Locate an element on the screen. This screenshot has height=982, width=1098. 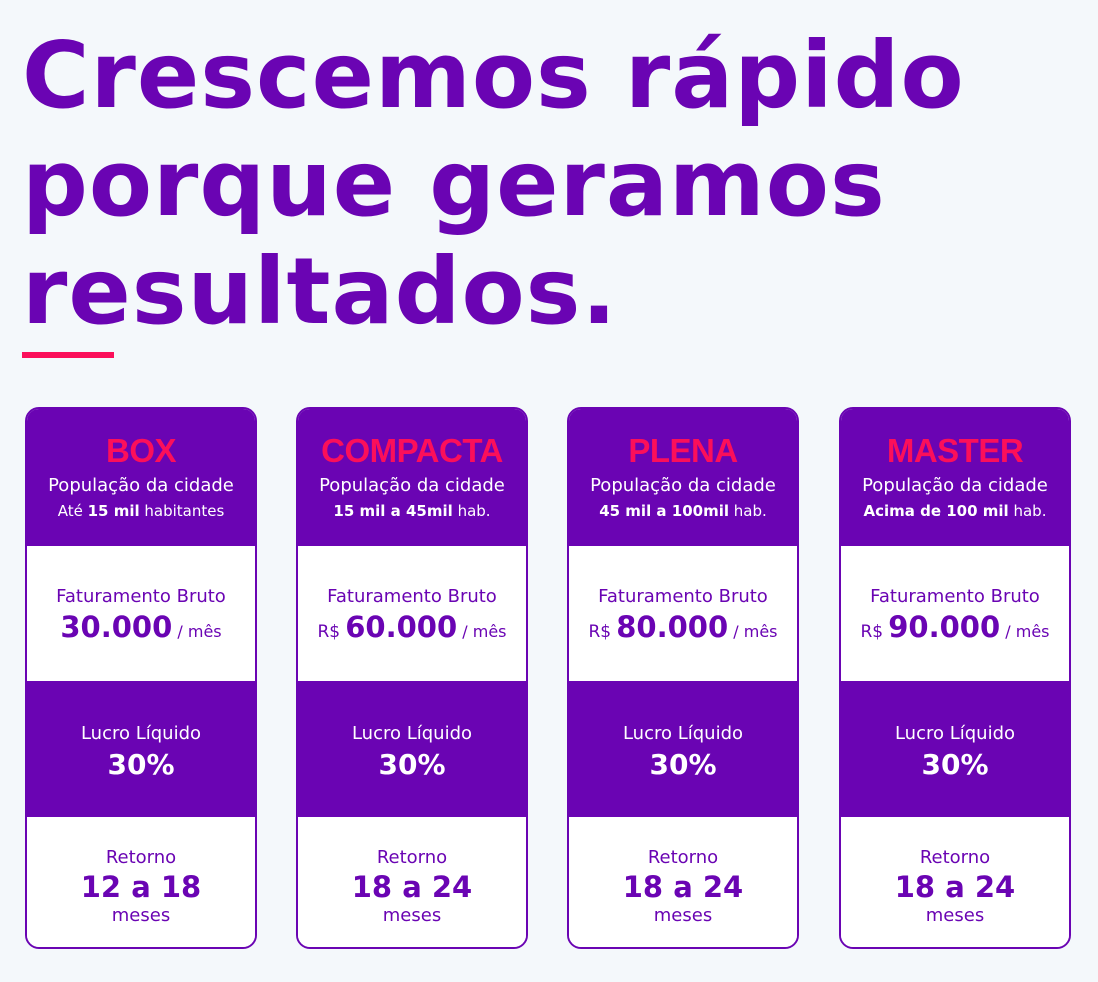
revenue-section: Faturamento Bruto R$ 90.000 / mês is located at coordinates (955, 613).